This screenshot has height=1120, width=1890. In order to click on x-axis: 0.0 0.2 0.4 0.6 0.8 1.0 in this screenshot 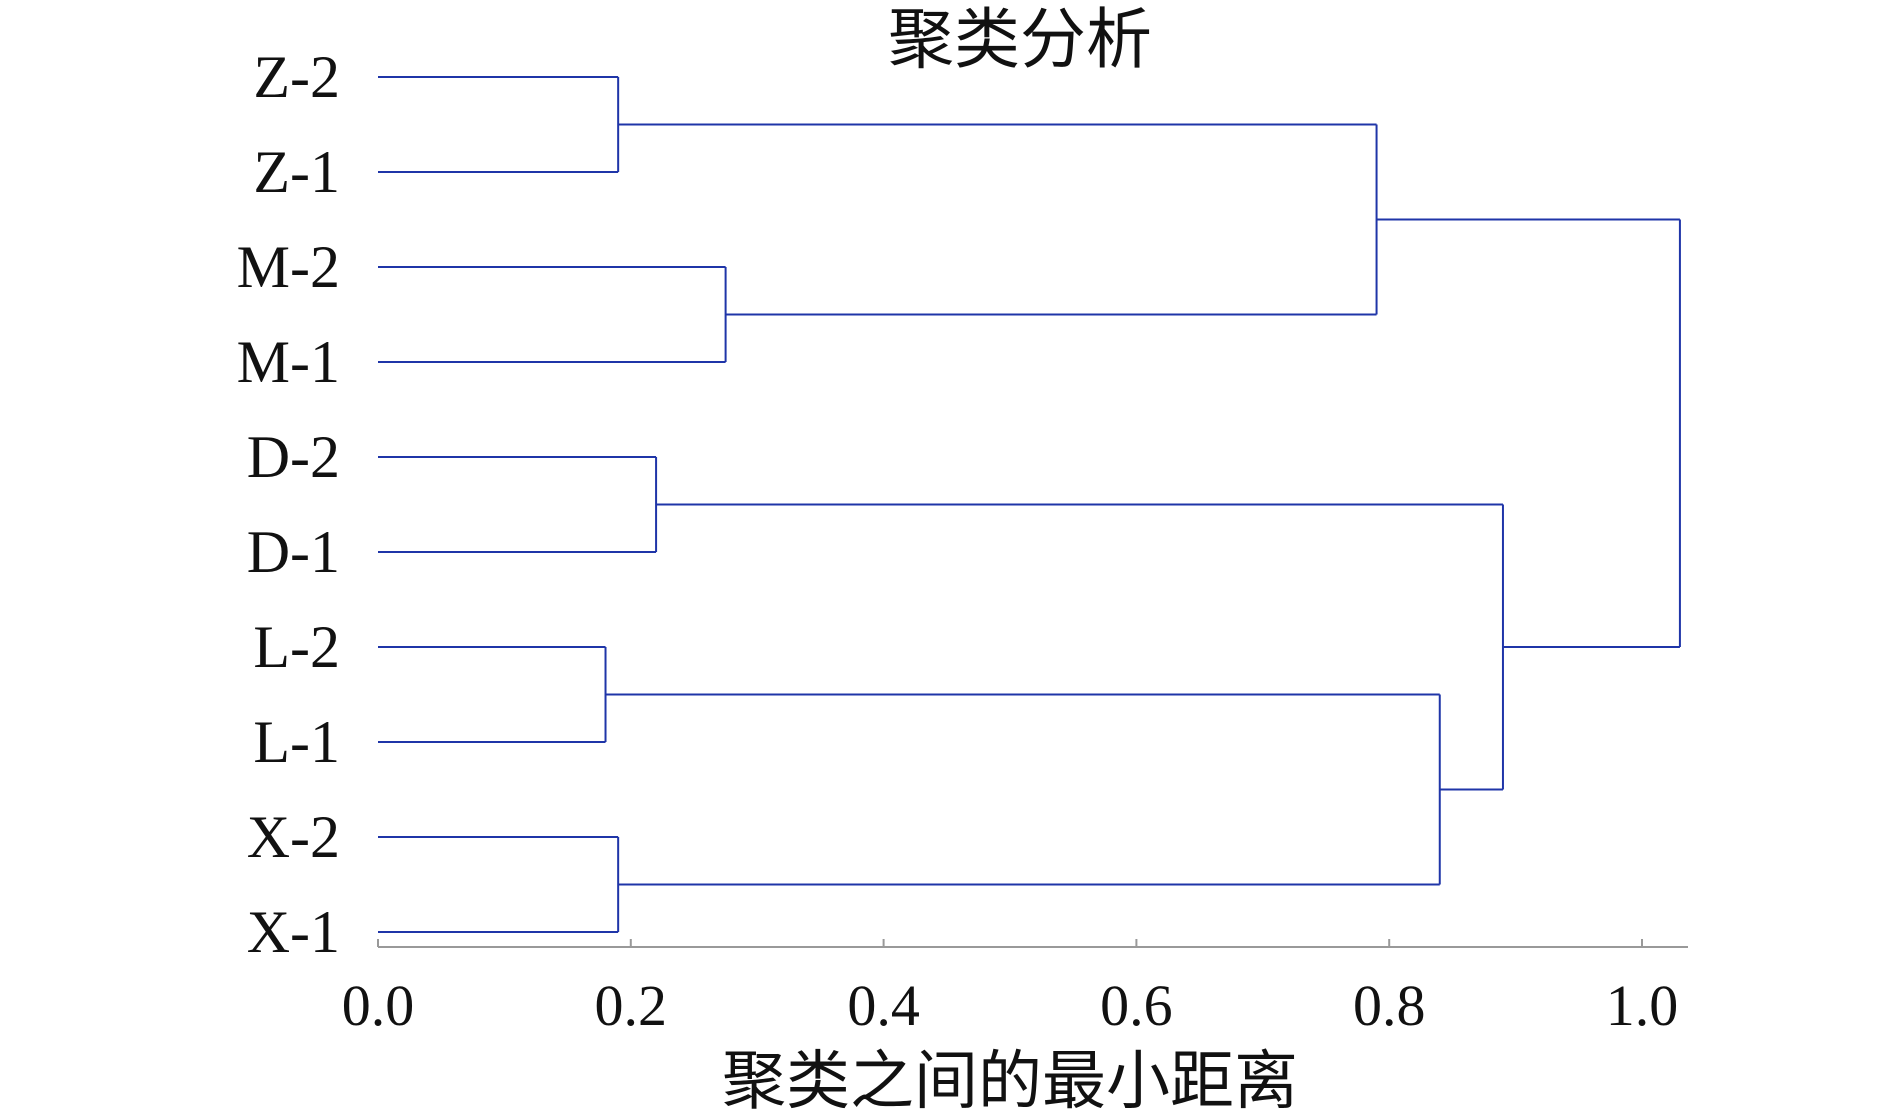, I will do `click(1015, 988)`.